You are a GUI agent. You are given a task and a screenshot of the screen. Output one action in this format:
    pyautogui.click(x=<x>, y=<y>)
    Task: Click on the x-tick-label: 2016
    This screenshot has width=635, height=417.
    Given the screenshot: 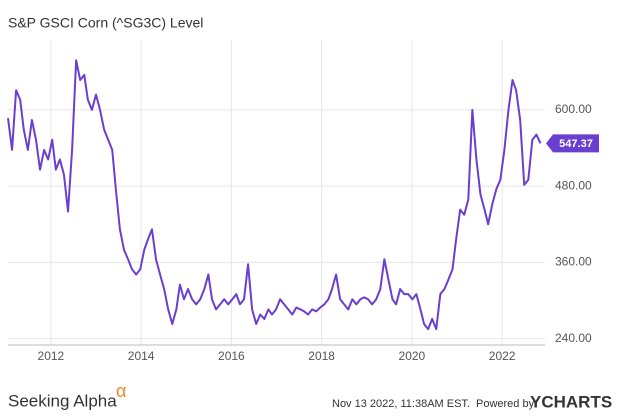 What is the action you would take?
    pyautogui.click(x=231, y=356)
    